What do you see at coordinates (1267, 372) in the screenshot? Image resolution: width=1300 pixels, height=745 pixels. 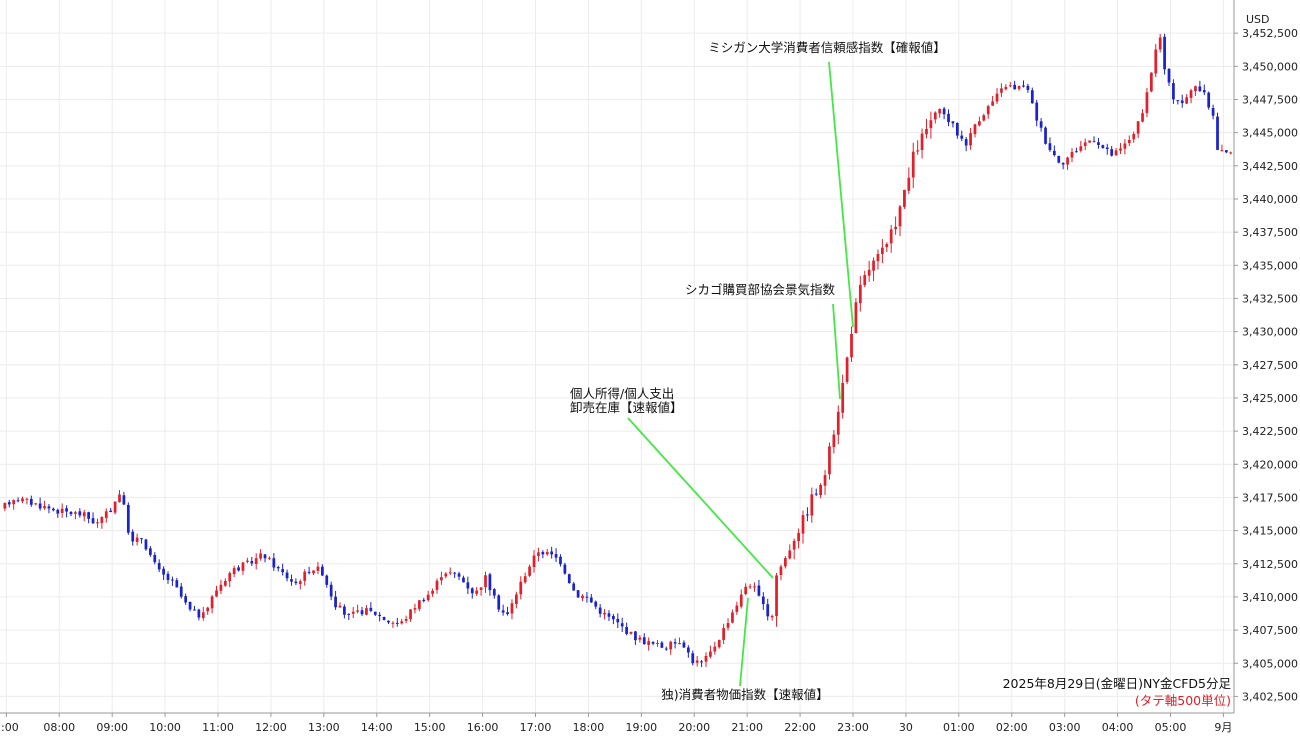 I see `price-axis-bg` at bounding box center [1267, 372].